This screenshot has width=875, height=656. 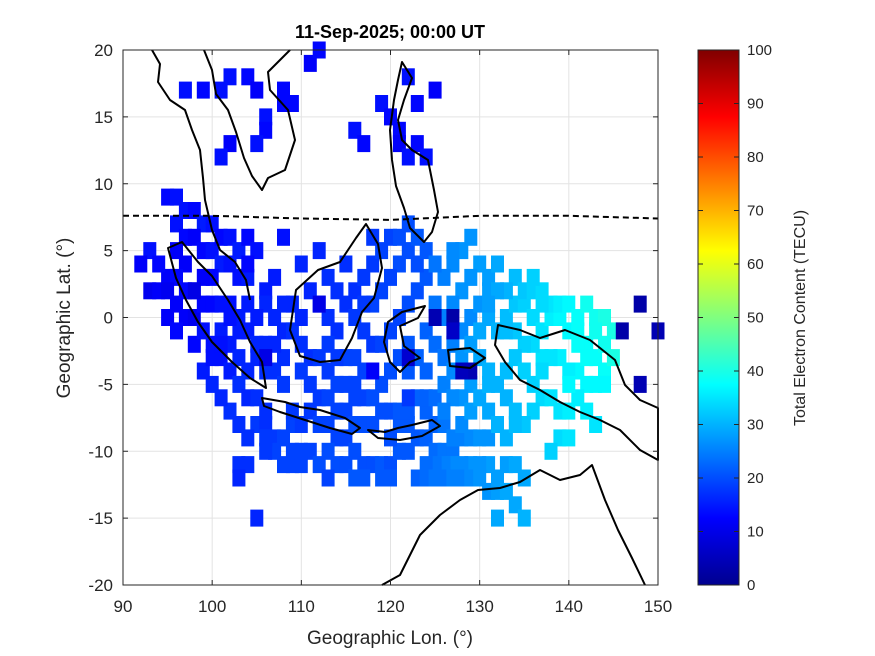 I want to click on y-tick-label: 20, so click(x=103, y=50).